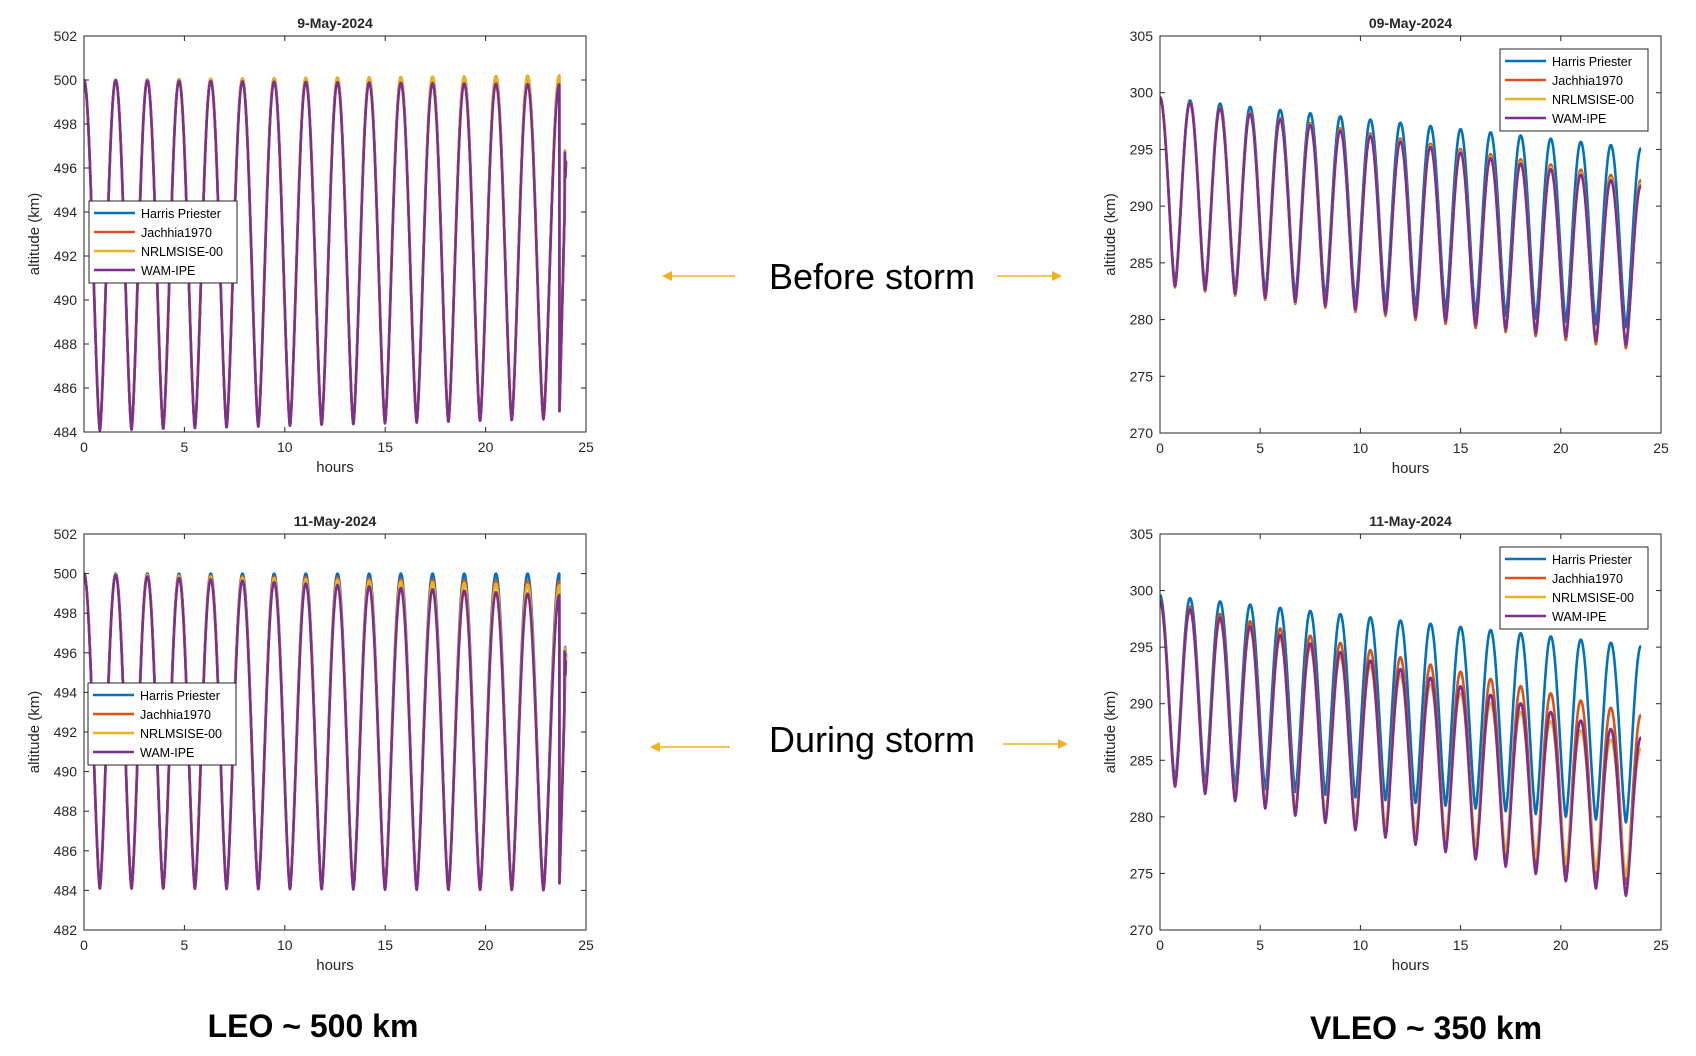 This screenshot has width=1696, height=1056. What do you see at coordinates (335, 521) in the screenshot?
I see `chart-title: 11-May-2024` at bounding box center [335, 521].